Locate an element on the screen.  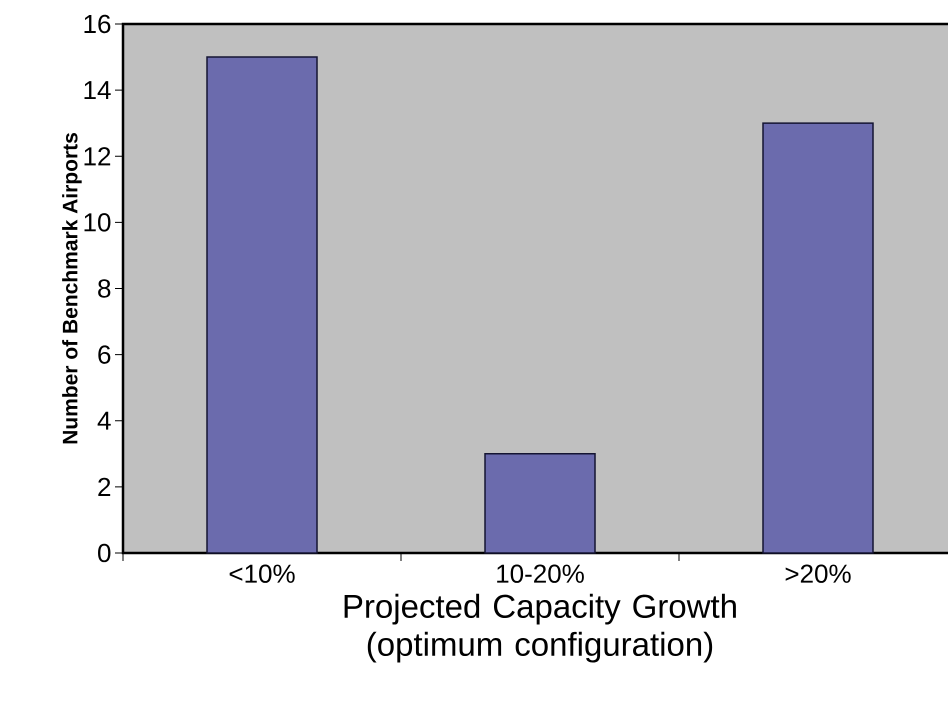
y-tick-label: 10 is located at coordinates (97, 222).